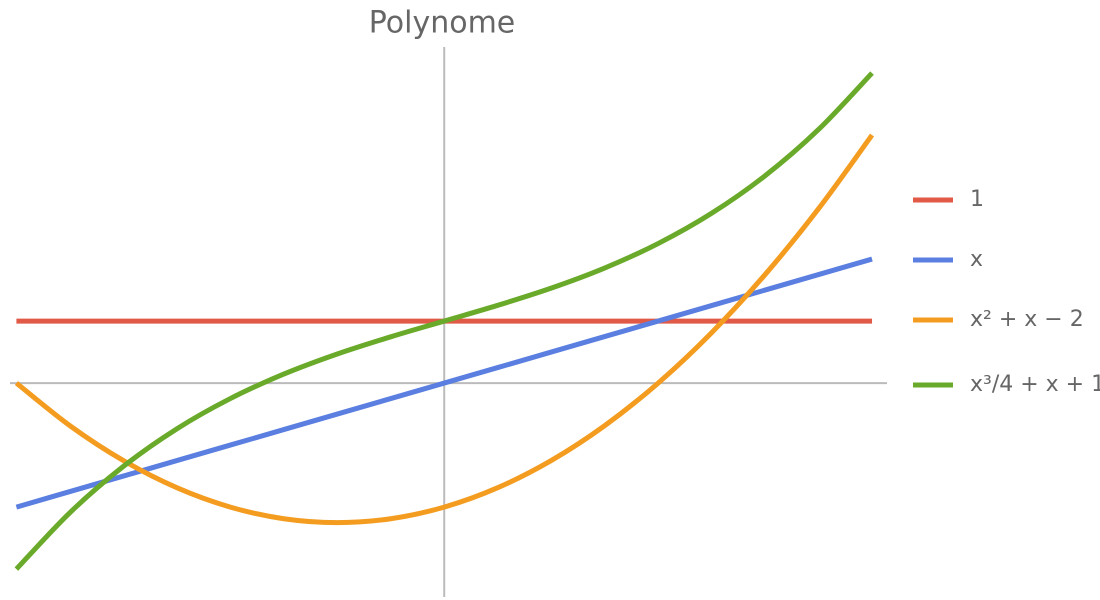 The width and height of the screenshot is (1100, 600). What do you see at coordinates (442, 23) in the screenshot?
I see `chart-title: Polynome` at bounding box center [442, 23].